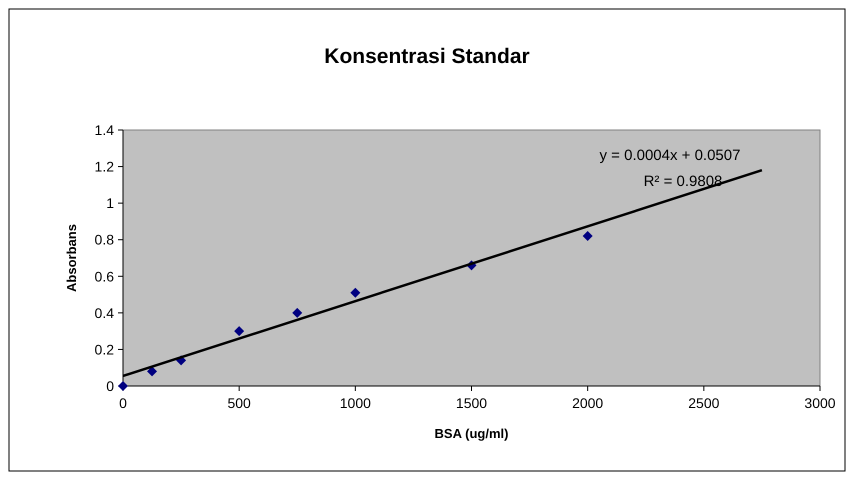  I want to click on annotation: y = 0.0004x + 0.0507, so click(670, 155).